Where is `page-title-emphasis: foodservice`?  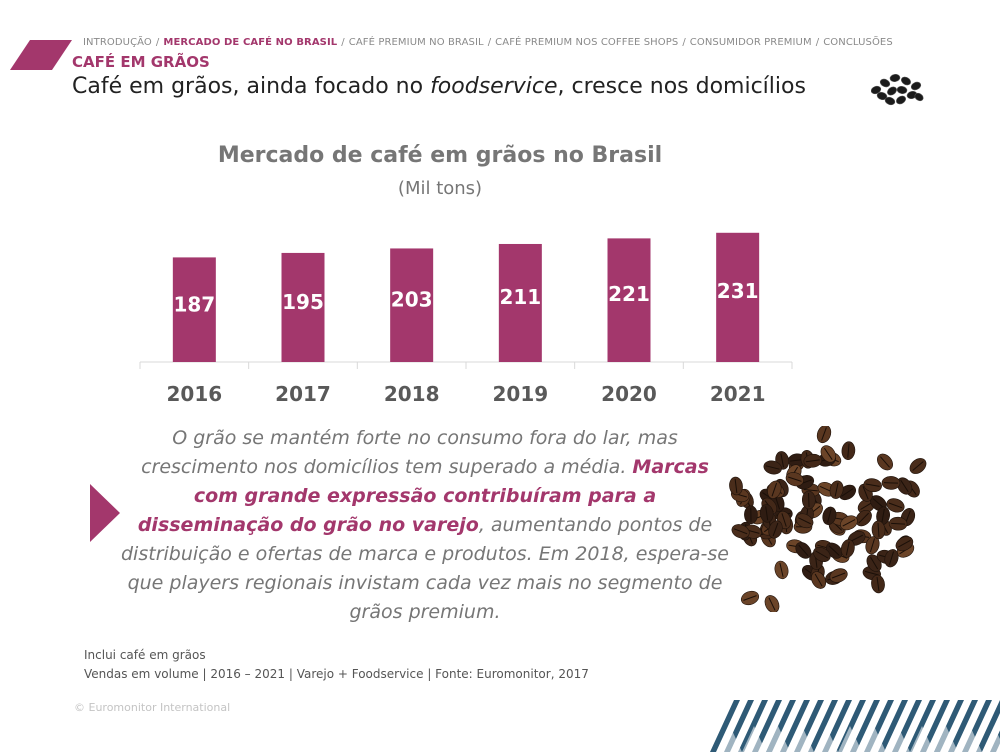 page-title-emphasis: foodservice is located at coordinates (494, 86).